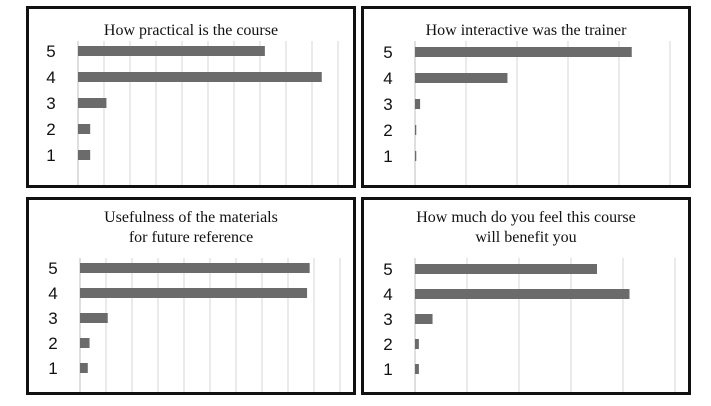  Describe the element at coordinates (527, 113) in the screenshot. I see `bar-chart-interactive: 5 4 3 2 1` at that location.